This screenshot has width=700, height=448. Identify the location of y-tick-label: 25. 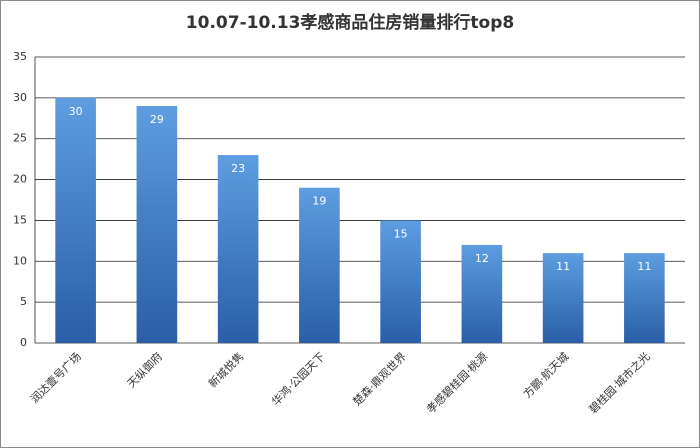
(20, 138).